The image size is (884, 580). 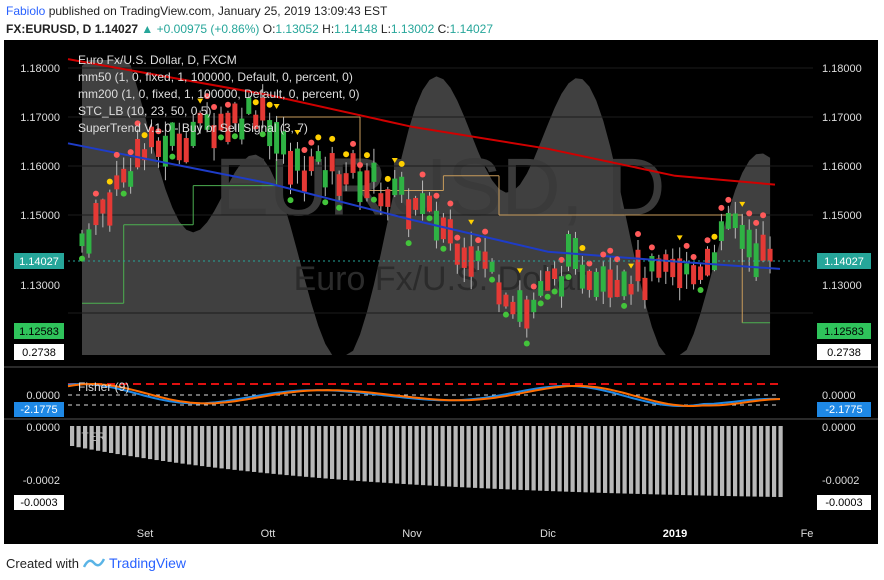 I want to click on up-arrow-icon: ▲, so click(x=147, y=29).